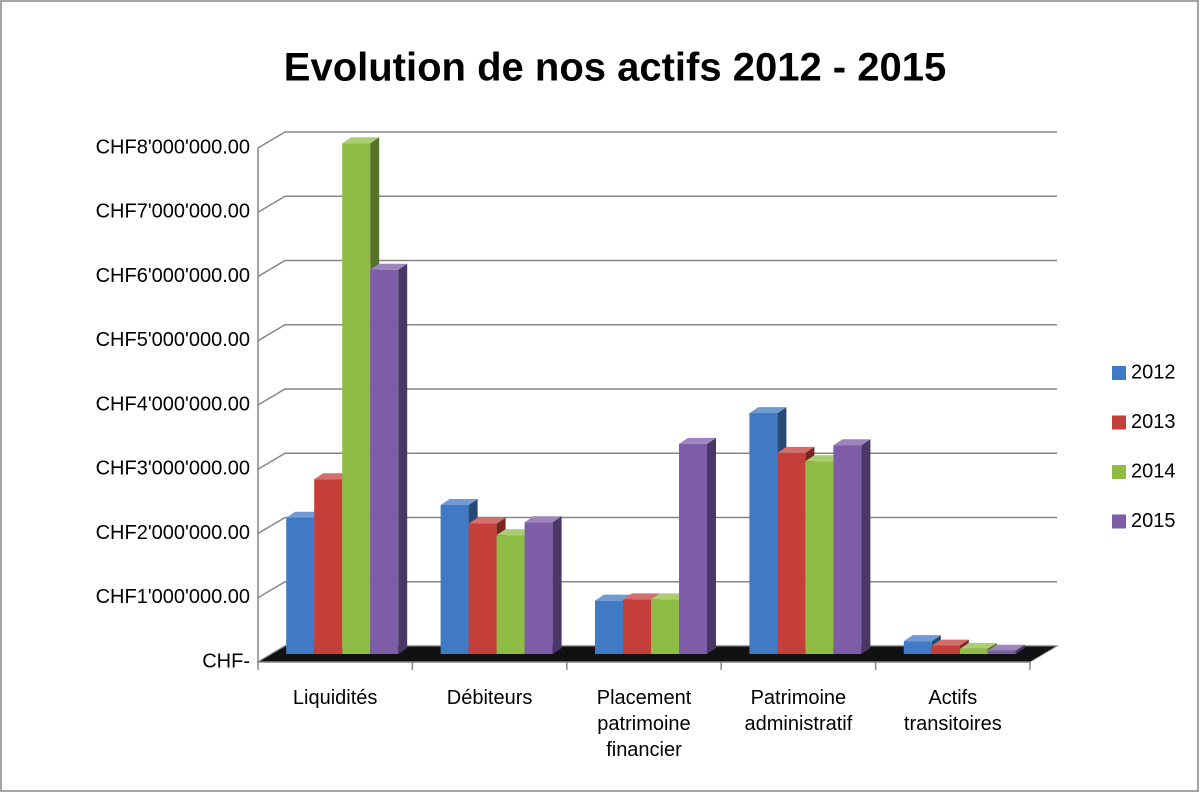  What do you see at coordinates (173, 404) in the screenshot?
I see `y-tick-label: CHF4'000'000.00` at bounding box center [173, 404].